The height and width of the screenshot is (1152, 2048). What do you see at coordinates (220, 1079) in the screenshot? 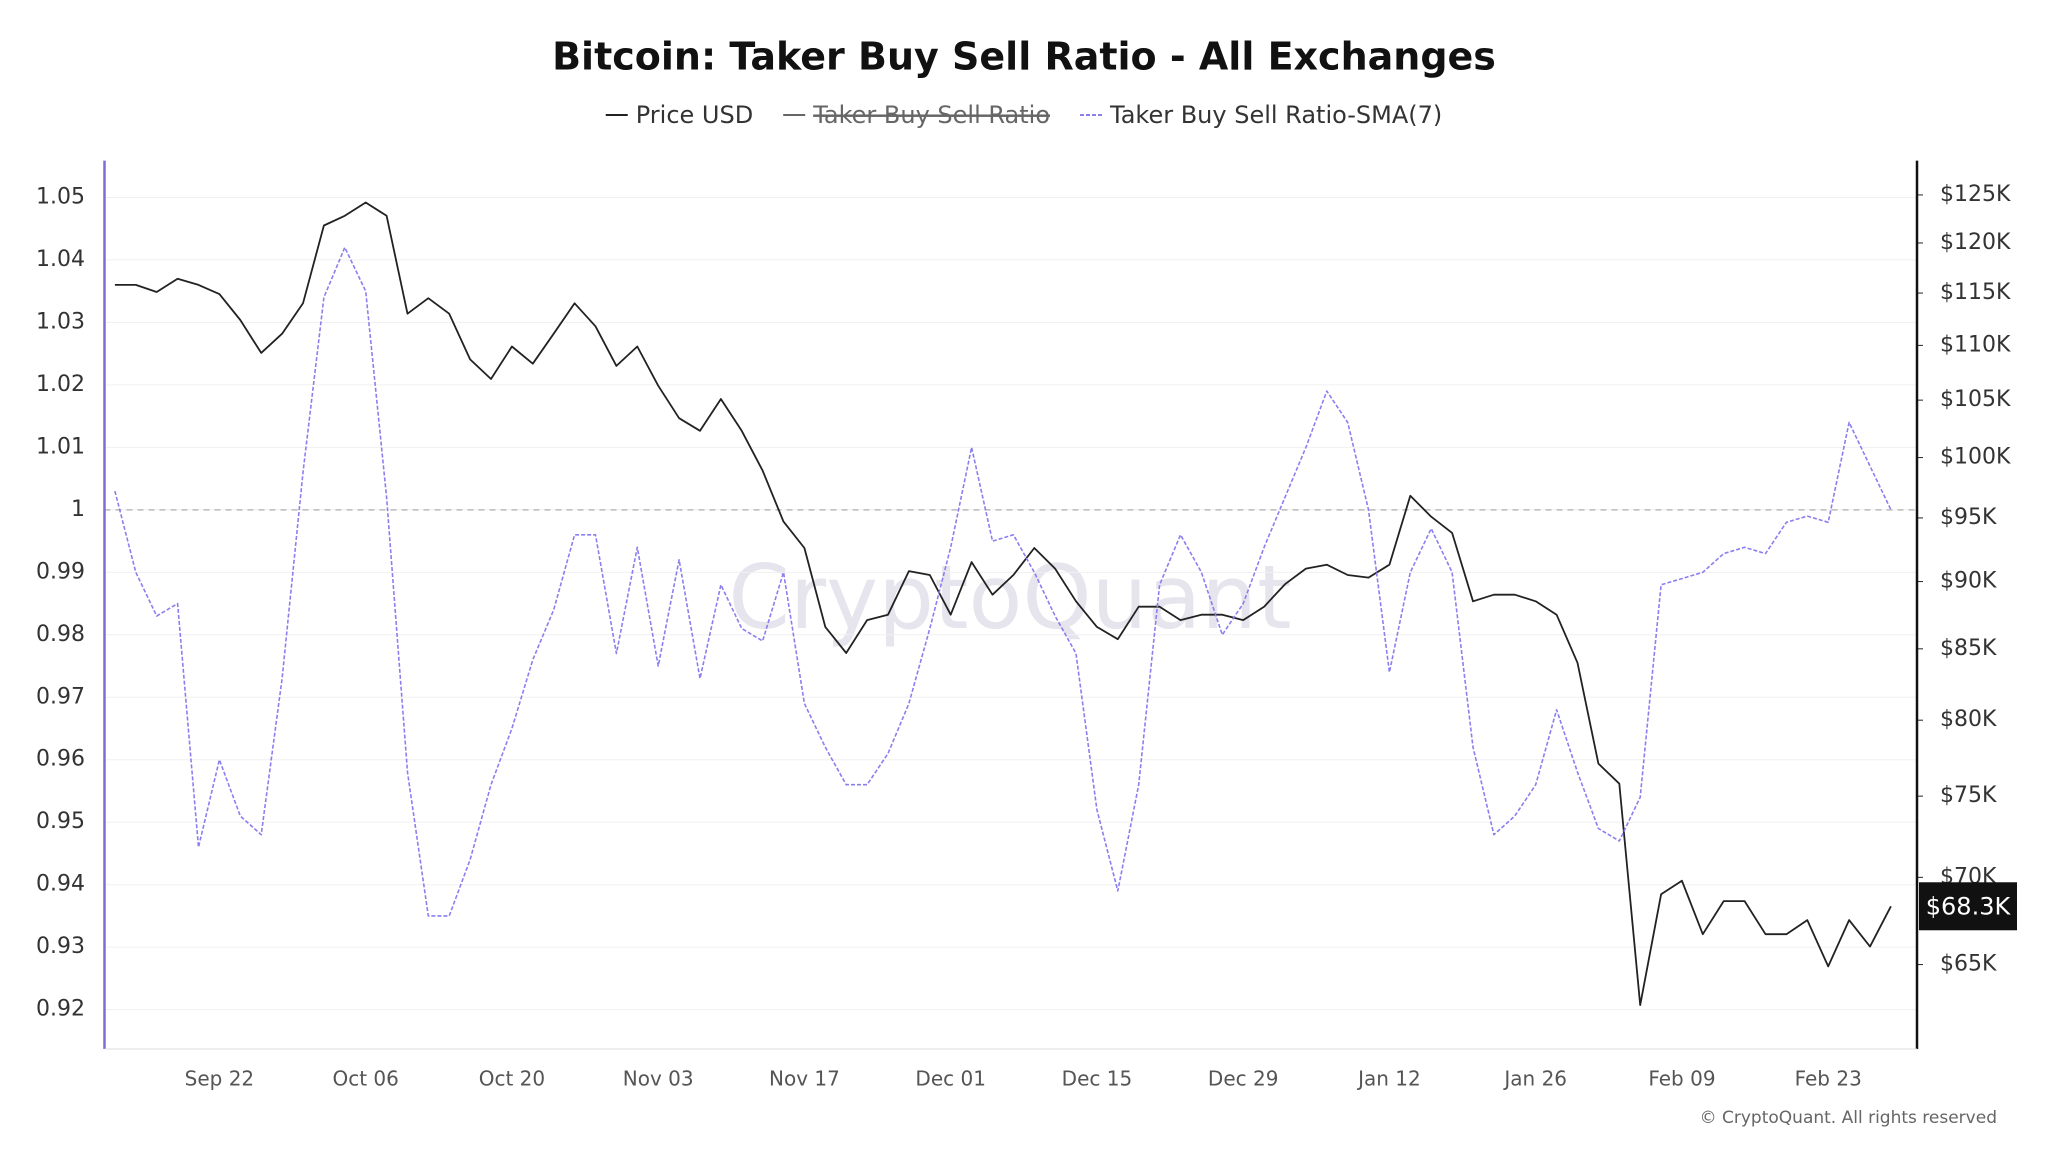
I see `x-tick-label: Sep 22` at bounding box center [220, 1079].